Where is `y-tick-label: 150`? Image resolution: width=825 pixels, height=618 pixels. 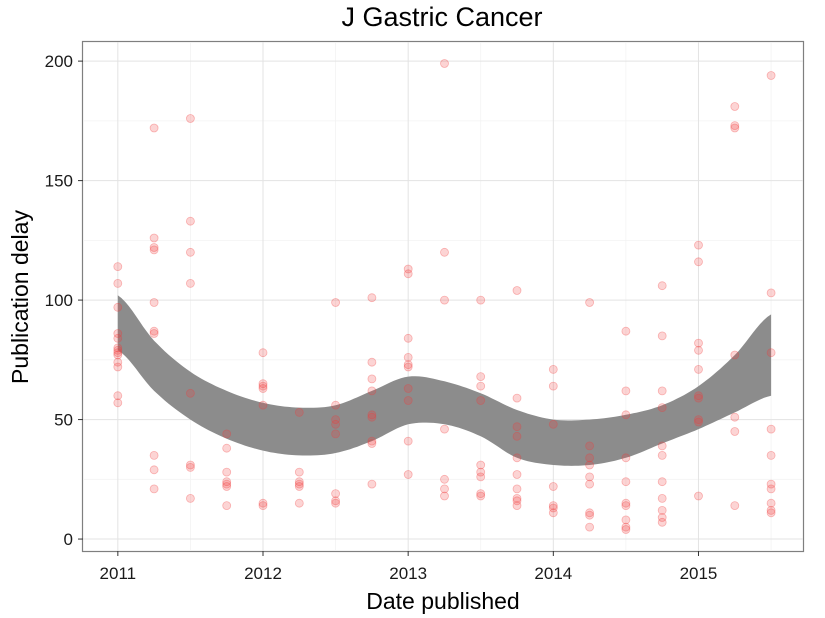
y-tick-label: 150 is located at coordinates (59, 181).